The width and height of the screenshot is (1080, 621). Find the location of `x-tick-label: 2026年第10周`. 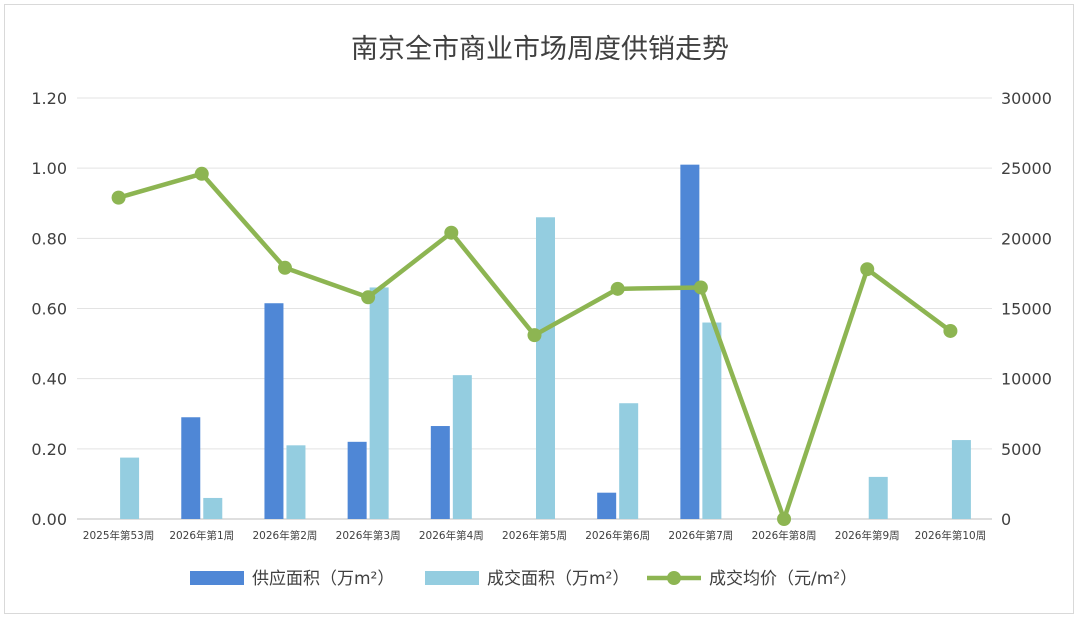

x-tick-label: 2026年第10周 is located at coordinates (951, 535).